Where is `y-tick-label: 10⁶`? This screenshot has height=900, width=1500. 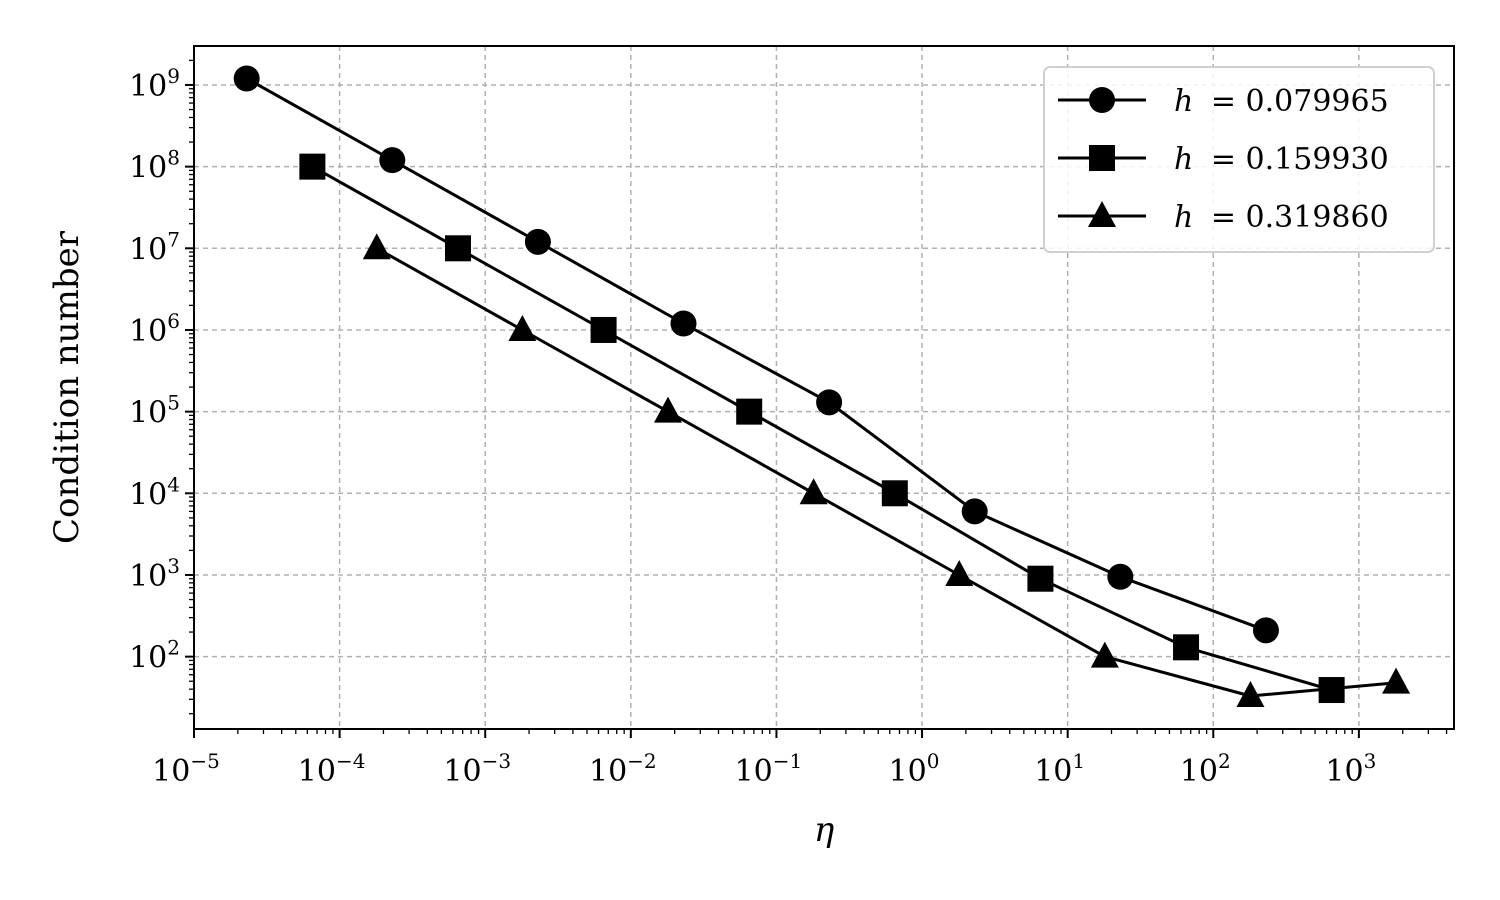 y-tick-label: 10⁶ is located at coordinates (154, 329).